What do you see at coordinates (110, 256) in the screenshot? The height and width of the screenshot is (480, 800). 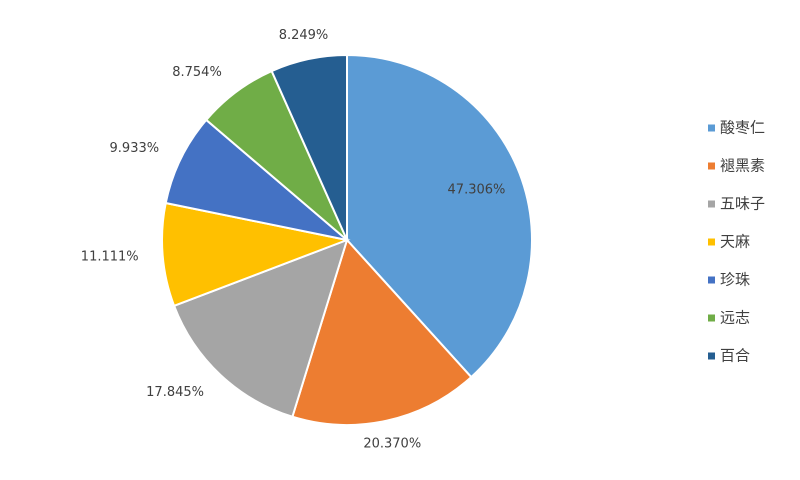 I see `data-label: 11.111%` at bounding box center [110, 256].